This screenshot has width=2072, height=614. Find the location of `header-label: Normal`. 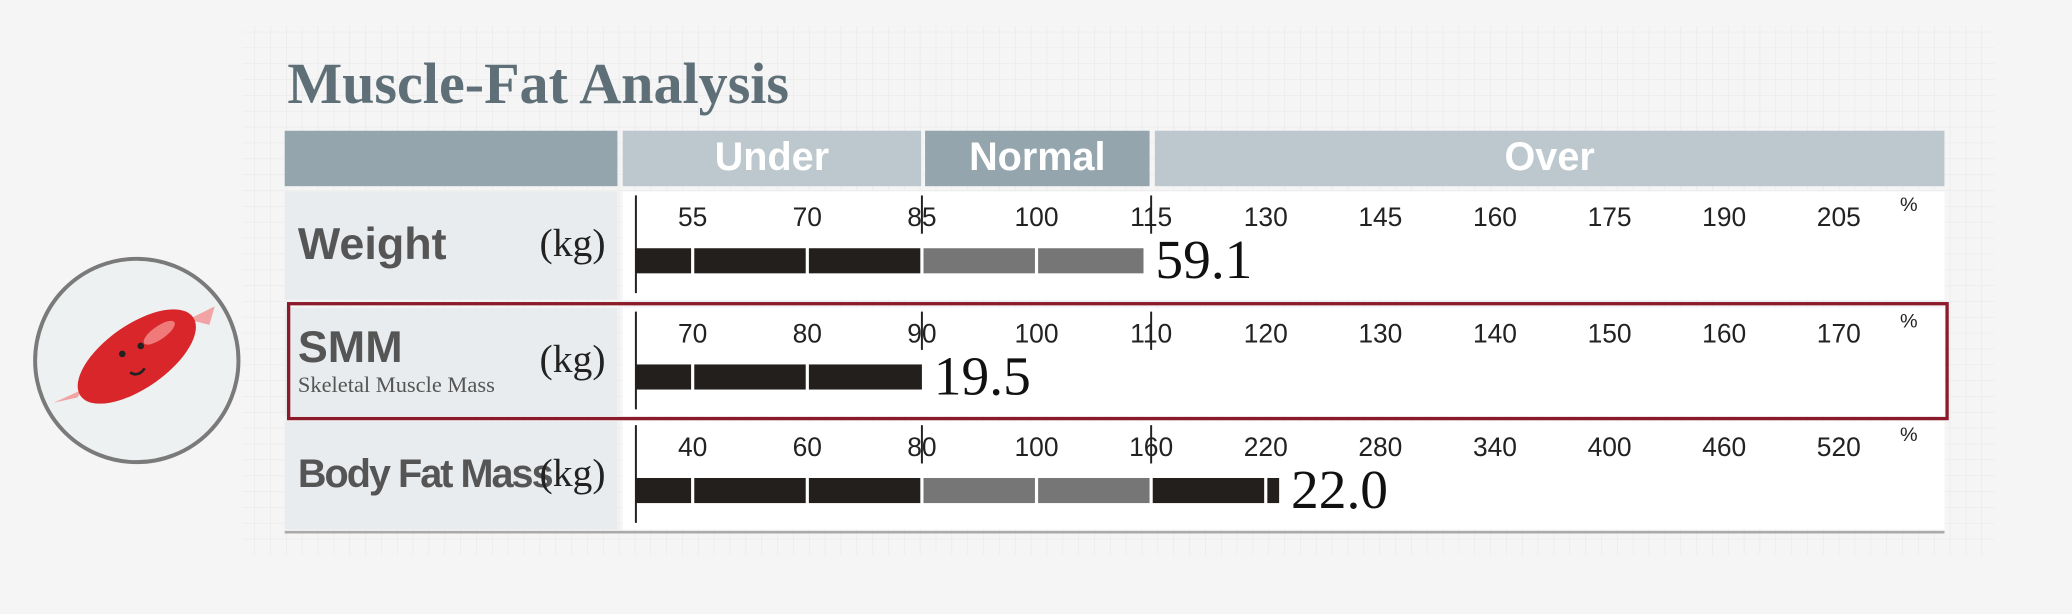

header-label: Normal is located at coordinates (1037, 157).